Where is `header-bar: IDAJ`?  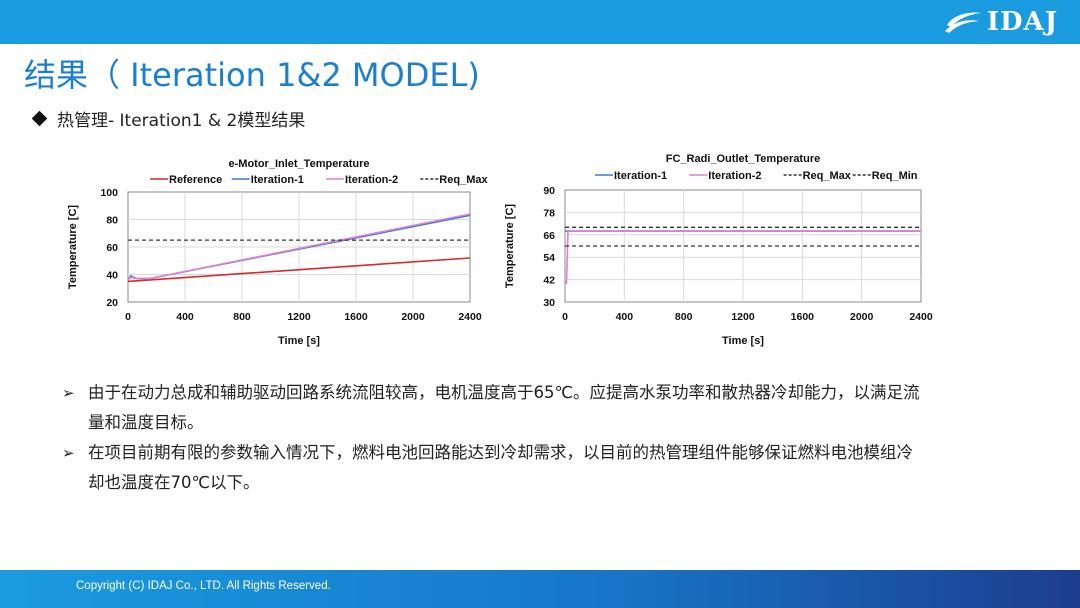
header-bar: IDAJ is located at coordinates (540, 22).